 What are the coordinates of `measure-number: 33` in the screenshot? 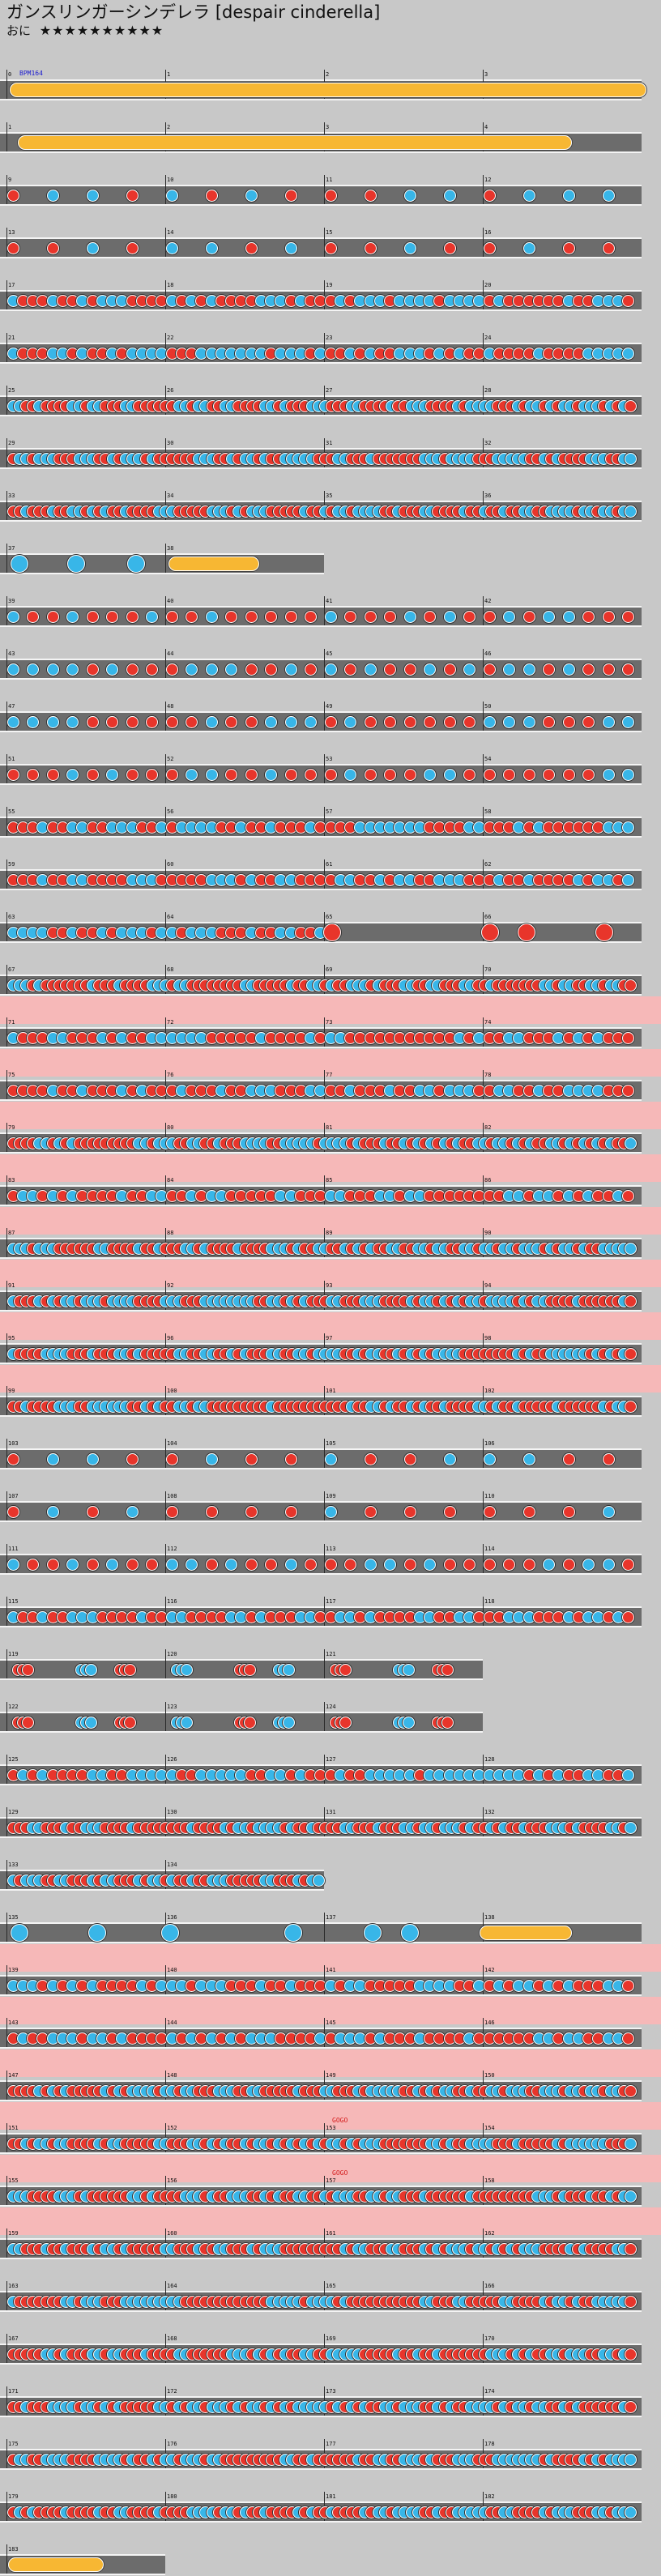 It's located at (11, 496).